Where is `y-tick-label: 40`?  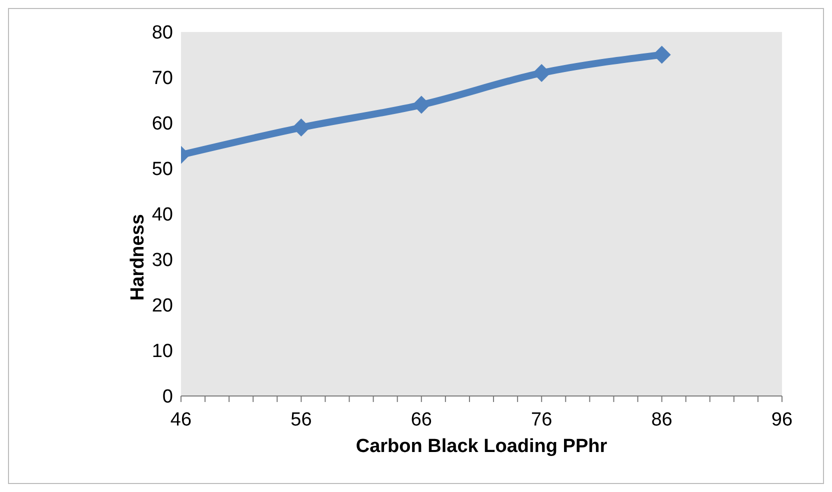 y-tick-label: 40 is located at coordinates (162, 215).